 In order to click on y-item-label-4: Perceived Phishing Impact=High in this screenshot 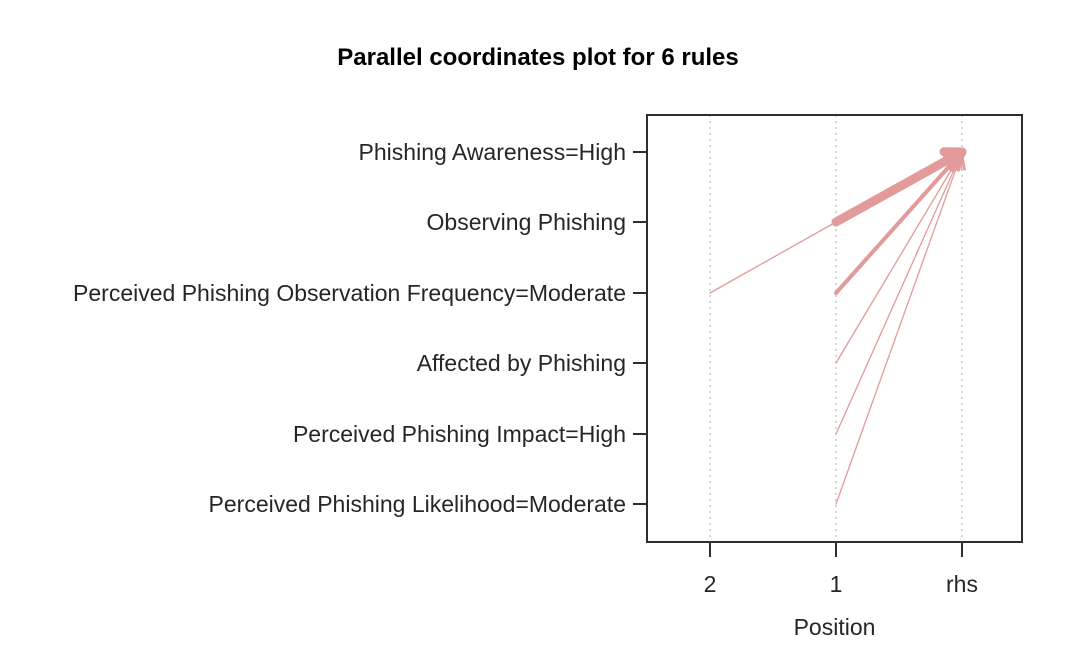, I will do `click(459, 434)`.